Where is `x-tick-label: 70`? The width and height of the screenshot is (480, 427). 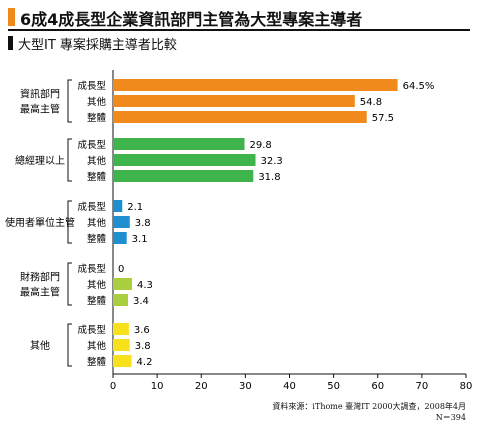 x-tick-label: 70 is located at coordinates (422, 386).